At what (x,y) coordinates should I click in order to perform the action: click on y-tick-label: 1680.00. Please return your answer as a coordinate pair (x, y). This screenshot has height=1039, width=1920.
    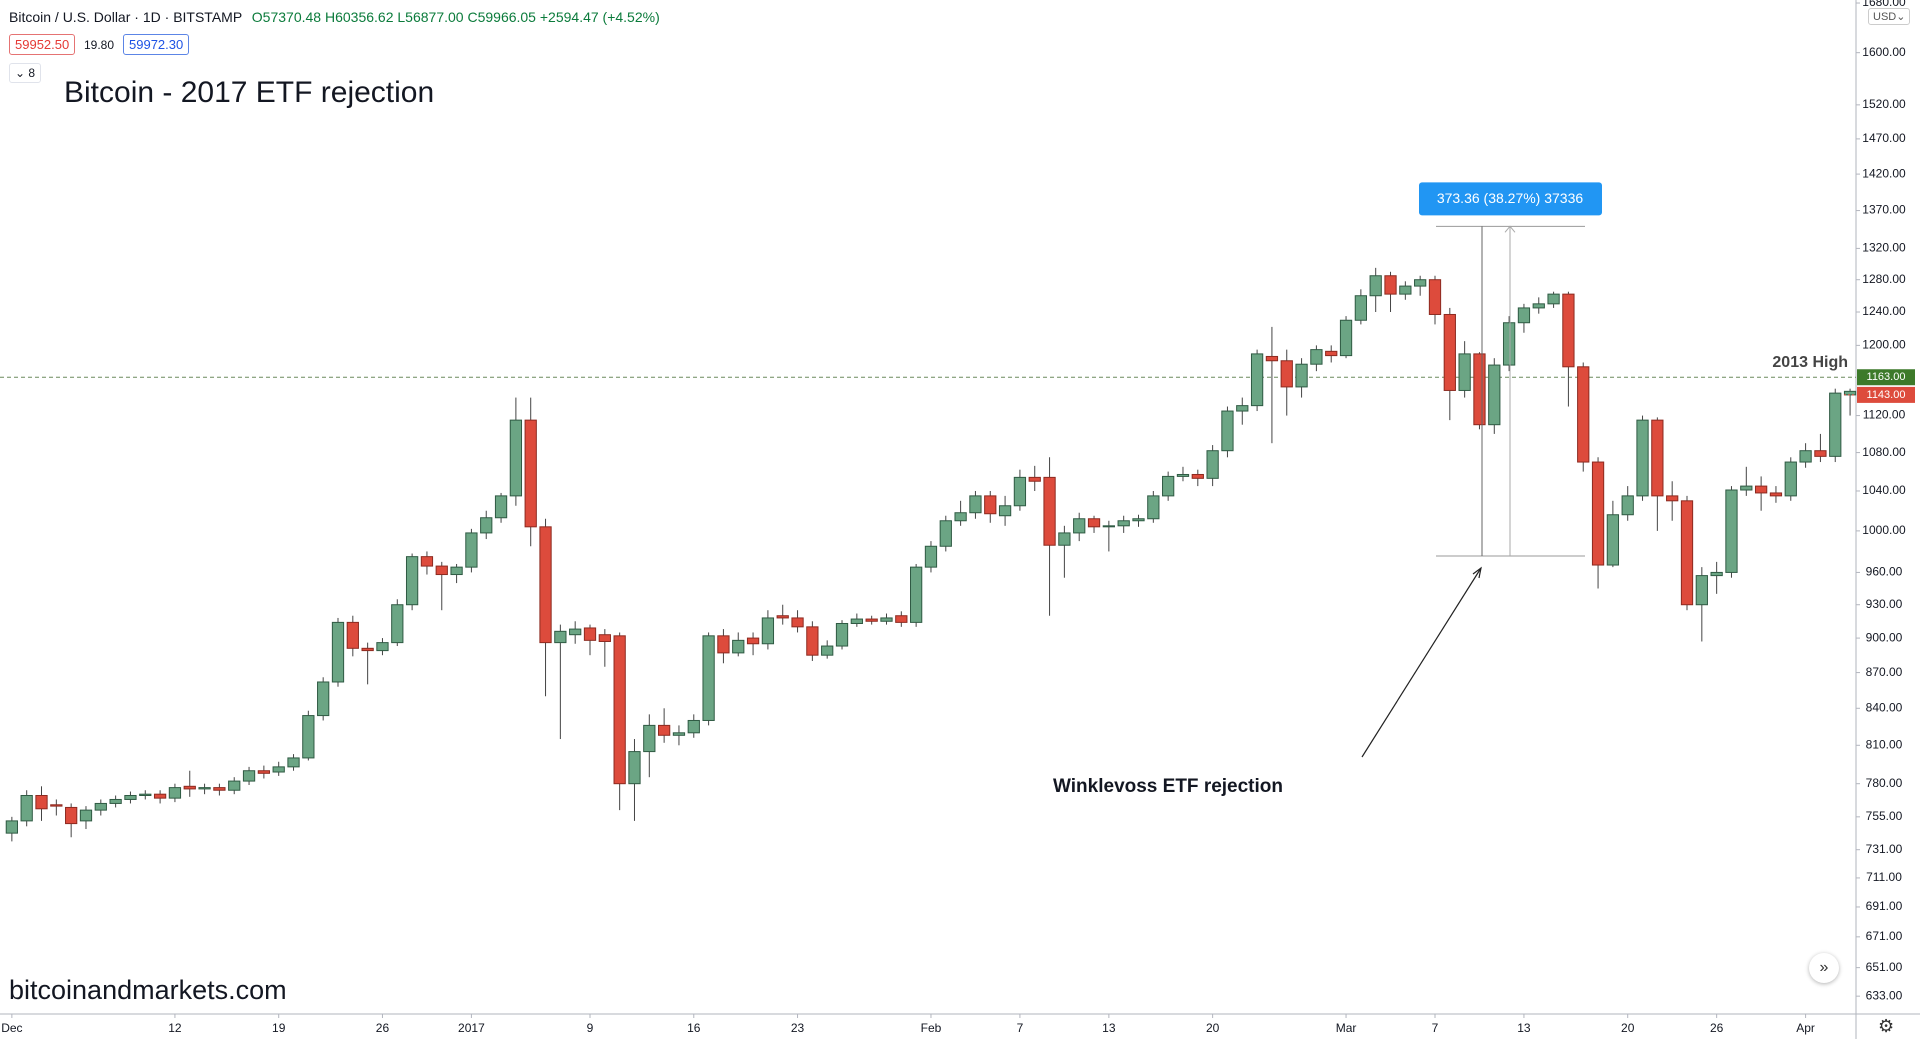
    Looking at the image, I should click on (1884, 4).